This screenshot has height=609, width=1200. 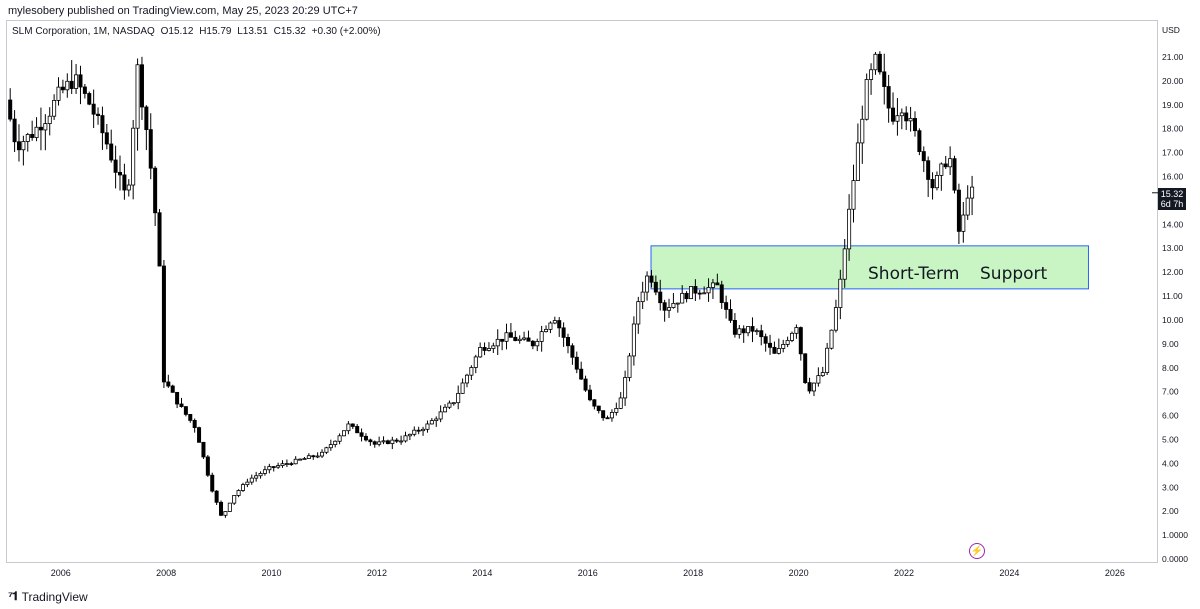 What do you see at coordinates (1173, 81) in the screenshot?
I see `y-tick-label: 20.00` at bounding box center [1173, 81].